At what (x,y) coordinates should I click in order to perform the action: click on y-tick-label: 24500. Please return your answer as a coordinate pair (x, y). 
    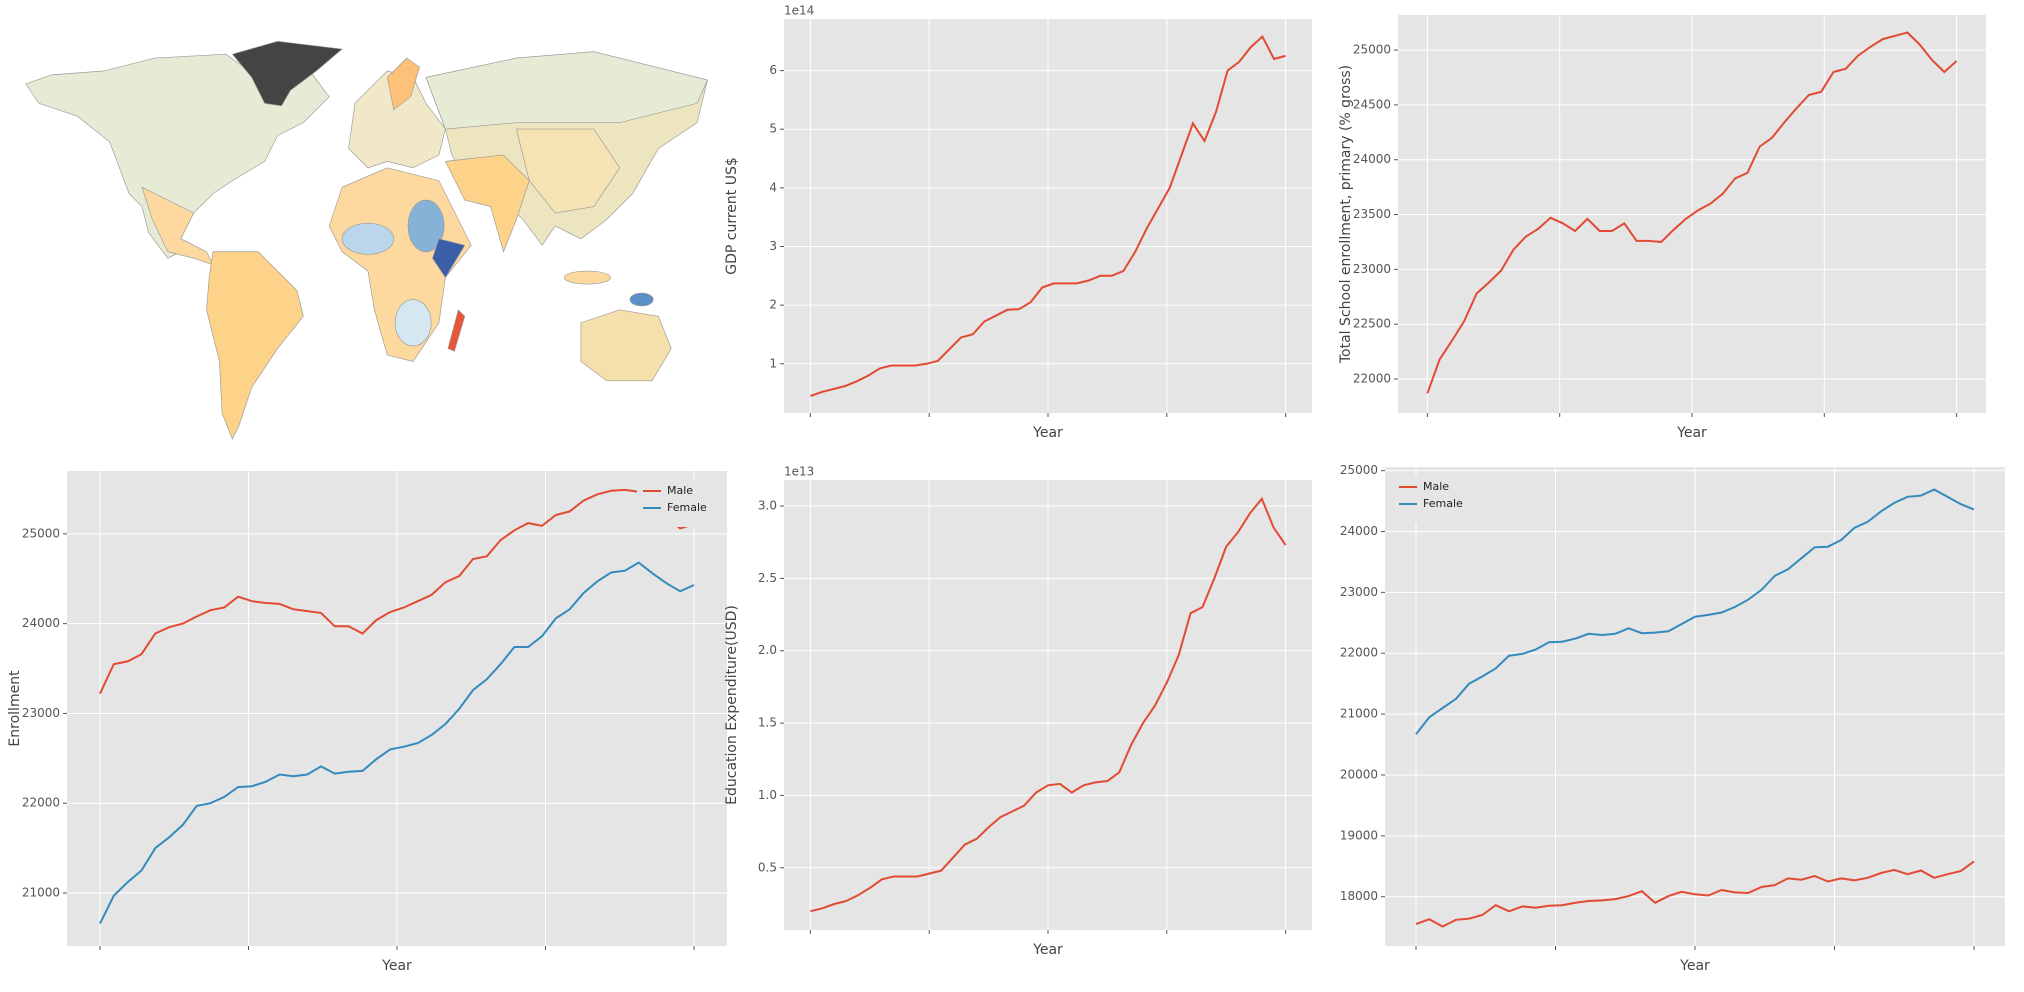
    Looking at the image, I should click on (1372, 104).